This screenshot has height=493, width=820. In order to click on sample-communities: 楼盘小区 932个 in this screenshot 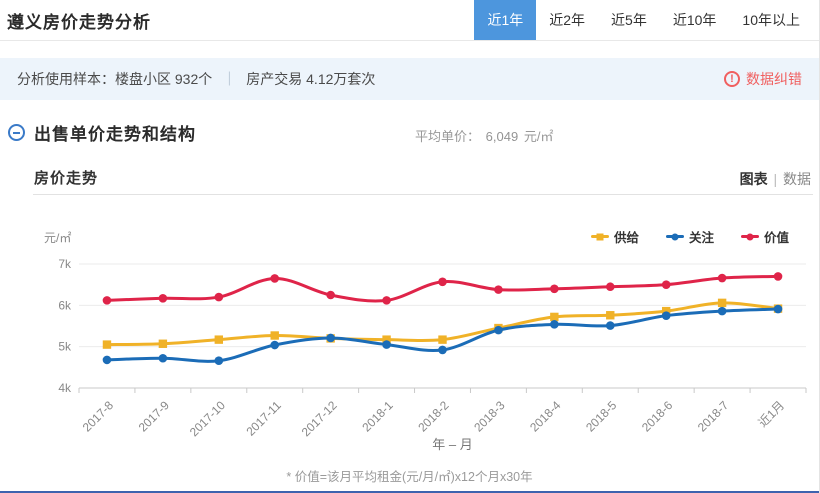, I will do `click(164, 79)`.